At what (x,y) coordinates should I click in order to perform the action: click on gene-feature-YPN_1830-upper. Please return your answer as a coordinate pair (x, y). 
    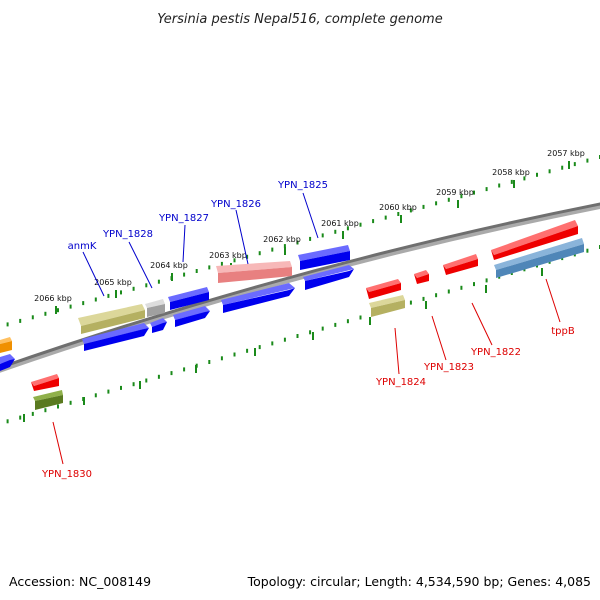
    Looking at the image, I should click on (45, 382).